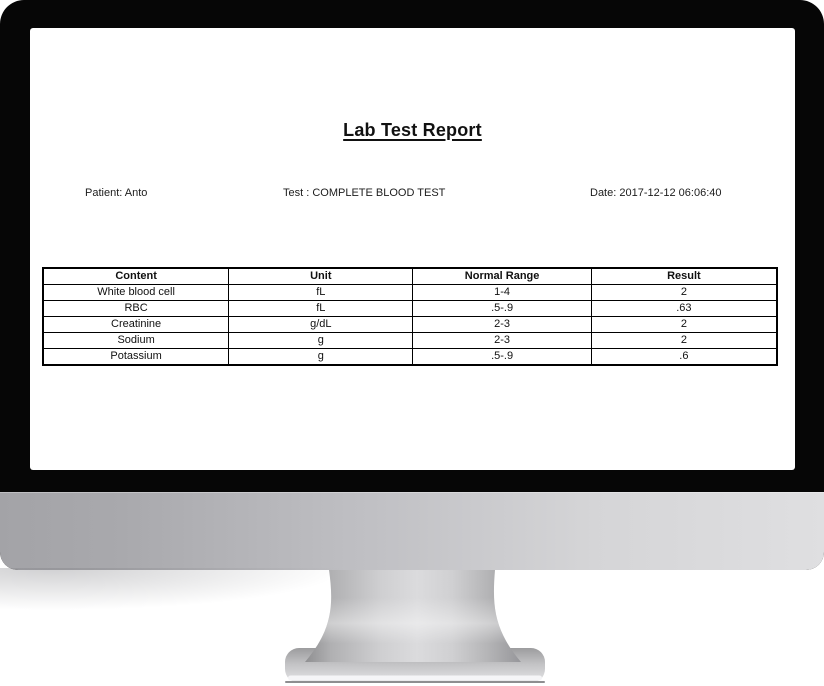 The width and height of the screenshot is (824, 686). Describe the element at coordinates (413, 616) in the screenshot. I see `stand-neck-highlight` at that location.